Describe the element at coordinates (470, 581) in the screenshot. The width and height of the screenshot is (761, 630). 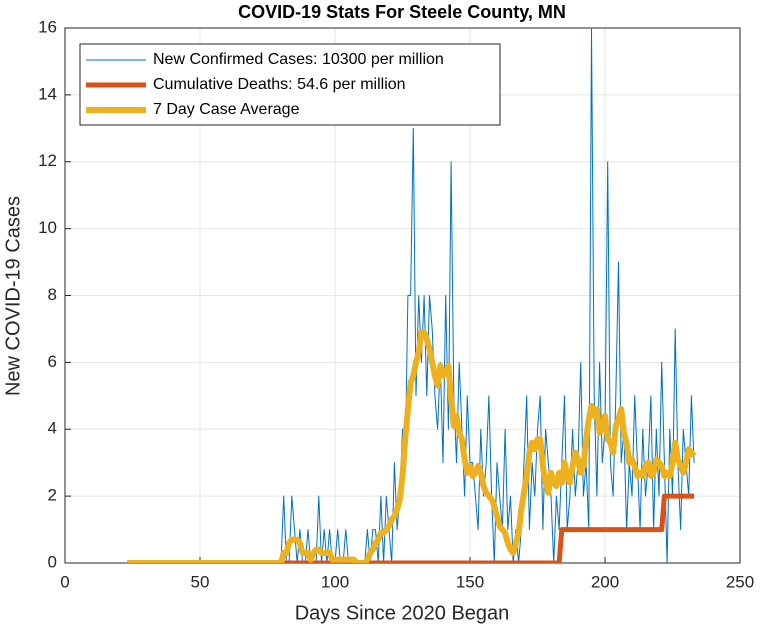
I see `x-tick-label: 150` at that location.